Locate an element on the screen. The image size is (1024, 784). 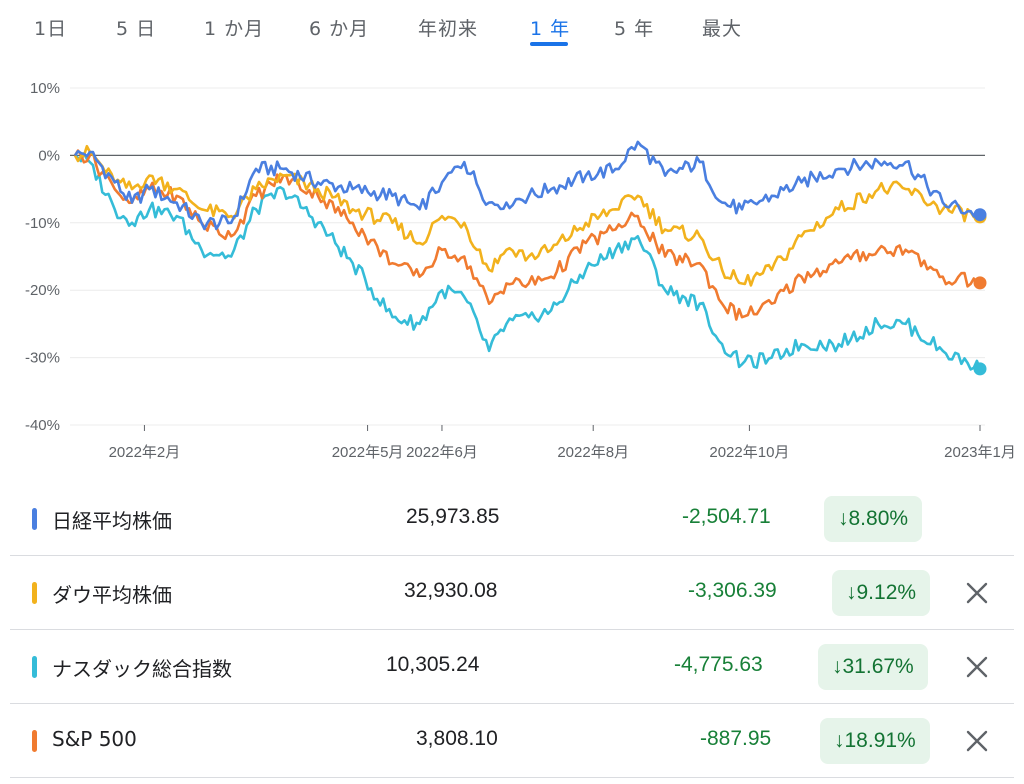
index-name: S&P 500 is located at coordinates (94, 739).